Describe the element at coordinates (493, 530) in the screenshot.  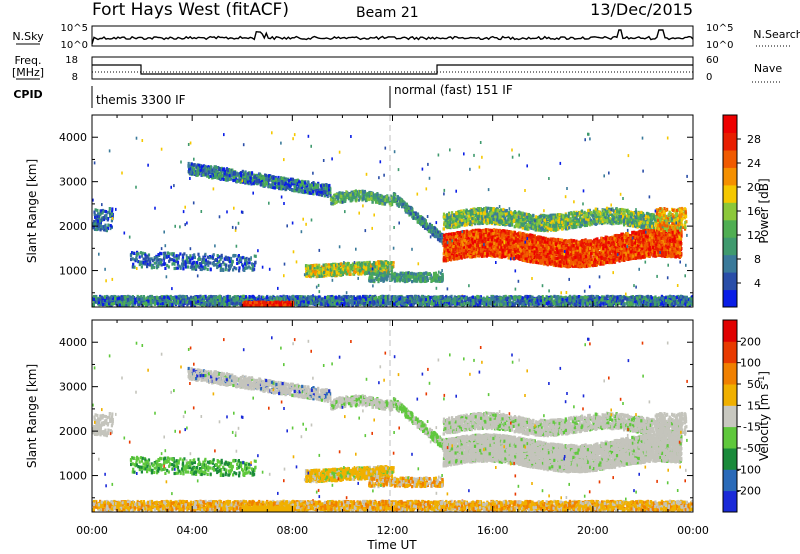
I see `xtick-label: 16:00` at that location.